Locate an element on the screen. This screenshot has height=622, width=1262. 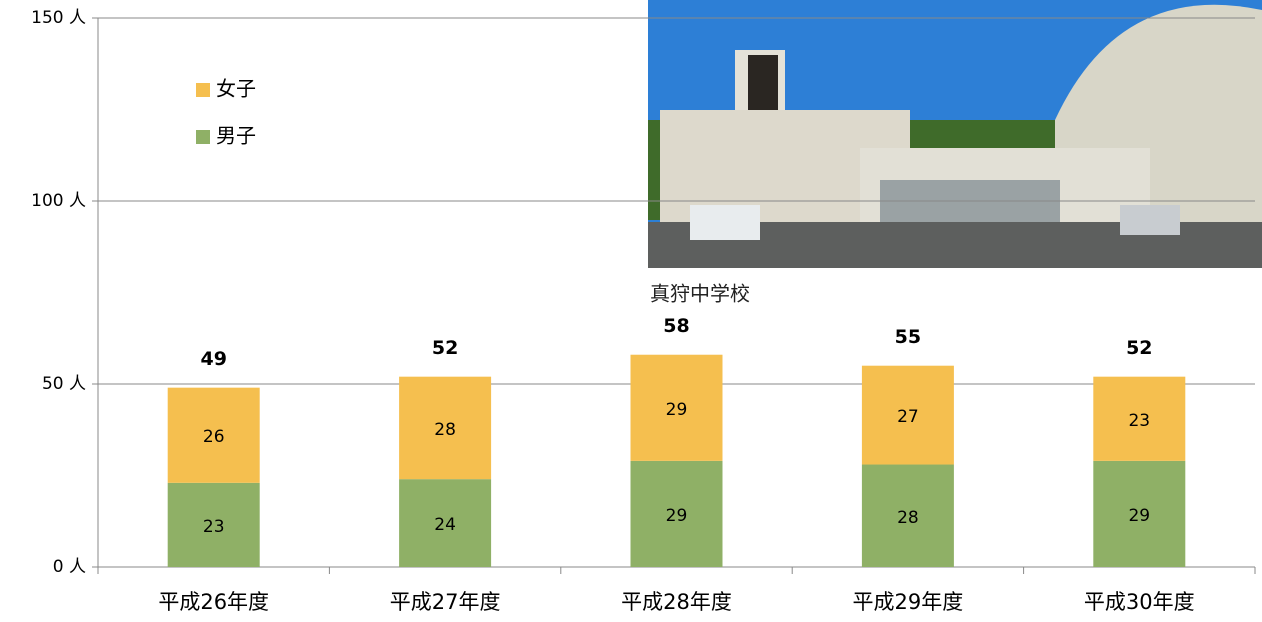
y-tick-label: 150 人 is located at coordinates (58, 18).